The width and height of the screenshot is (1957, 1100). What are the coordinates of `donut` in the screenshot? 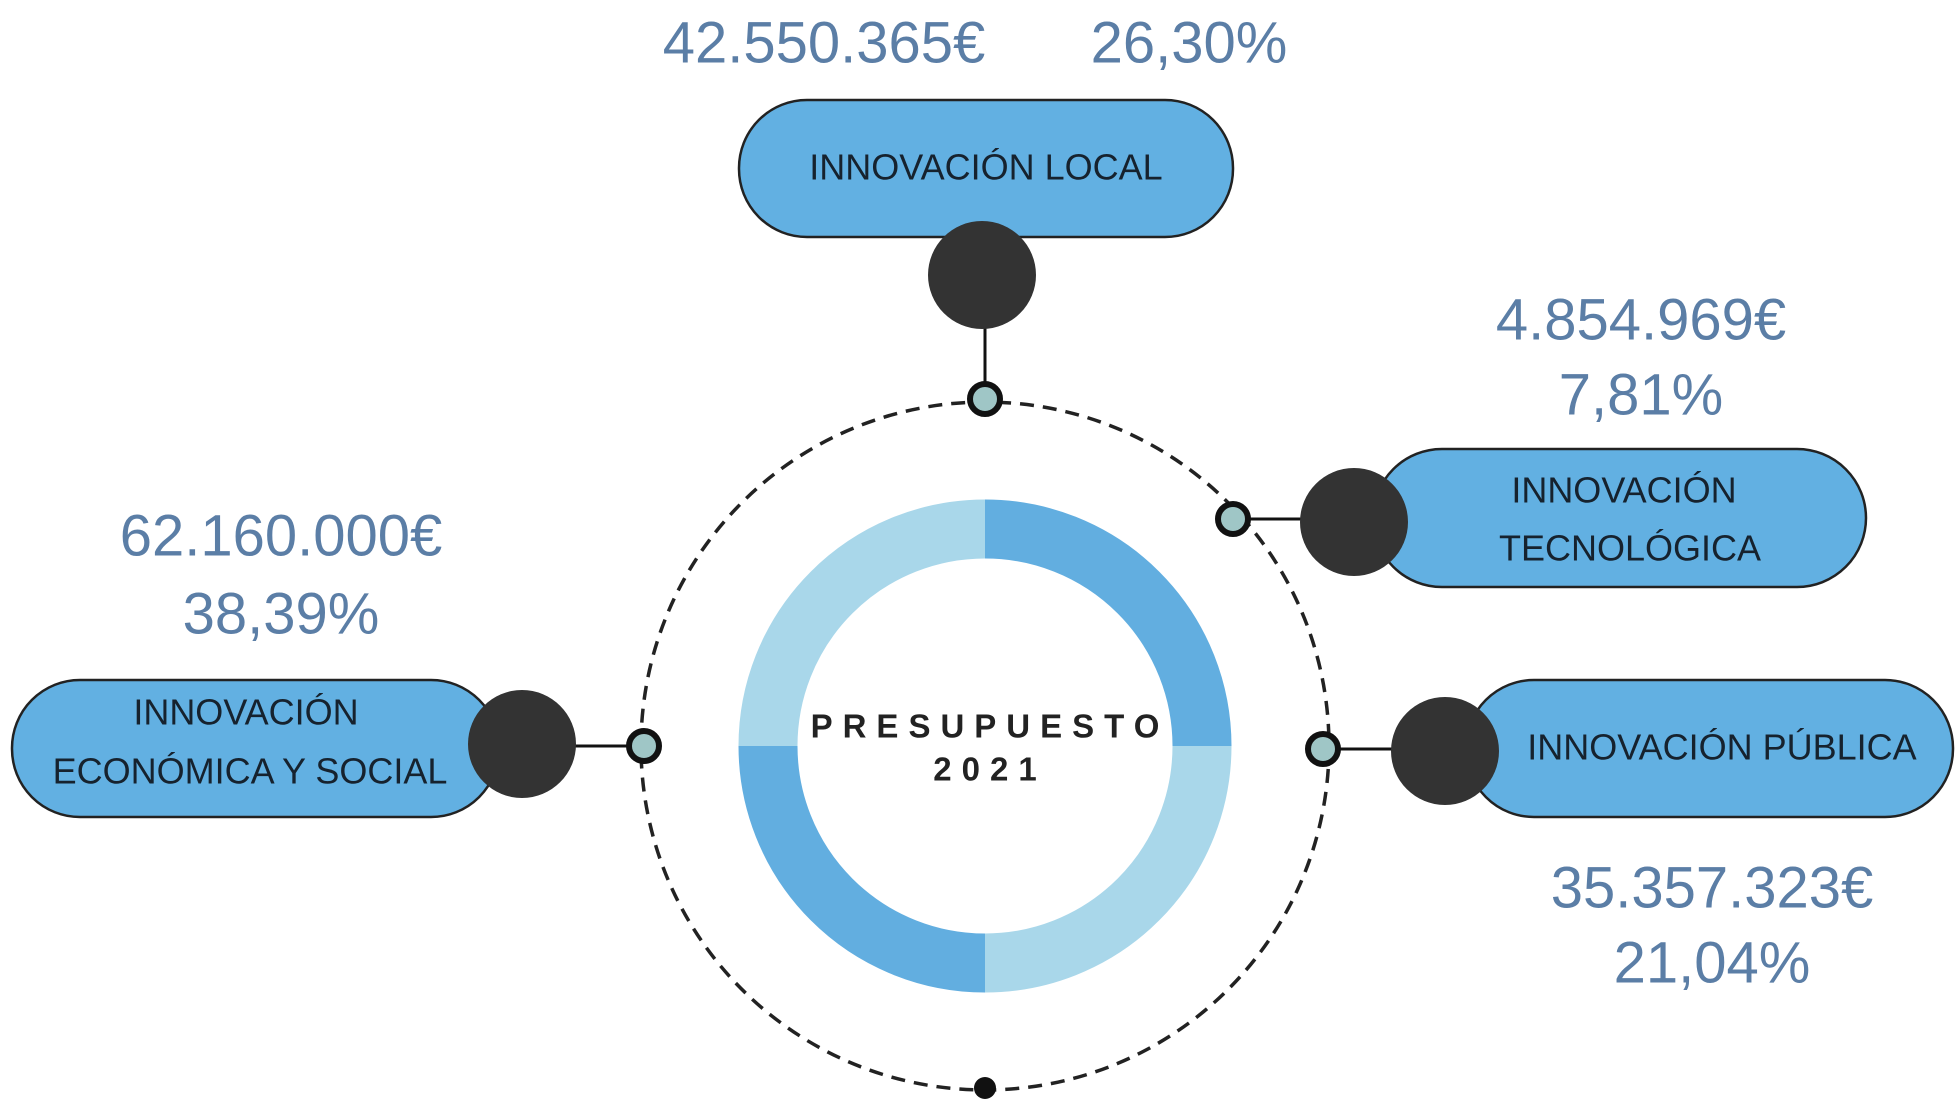 It's located at (985, 746).